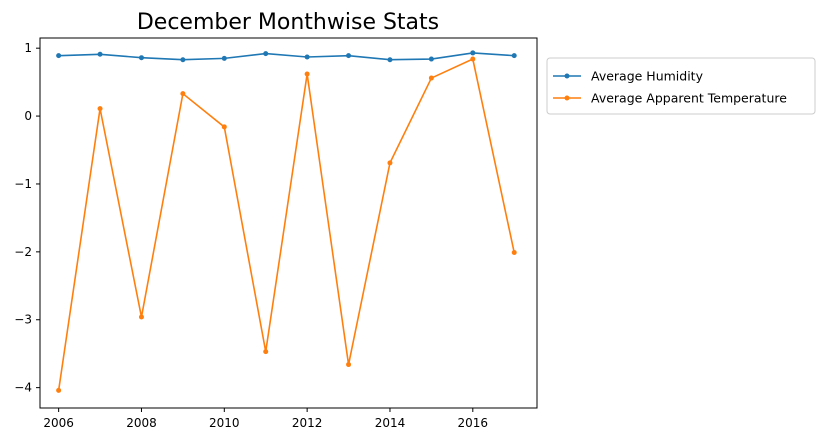 The height and width of the screenshot is (440, 824). What do you see at coordinates (141, 423) in the screenshot?
I see `x-tick-label: 2008` at bounding box center [141, 423].